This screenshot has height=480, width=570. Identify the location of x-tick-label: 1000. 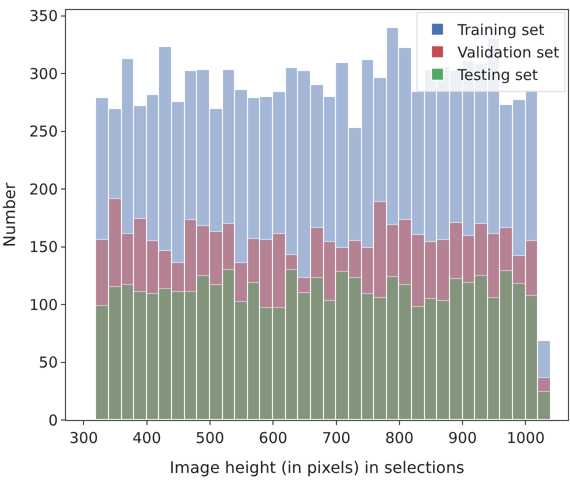
(525, 438).